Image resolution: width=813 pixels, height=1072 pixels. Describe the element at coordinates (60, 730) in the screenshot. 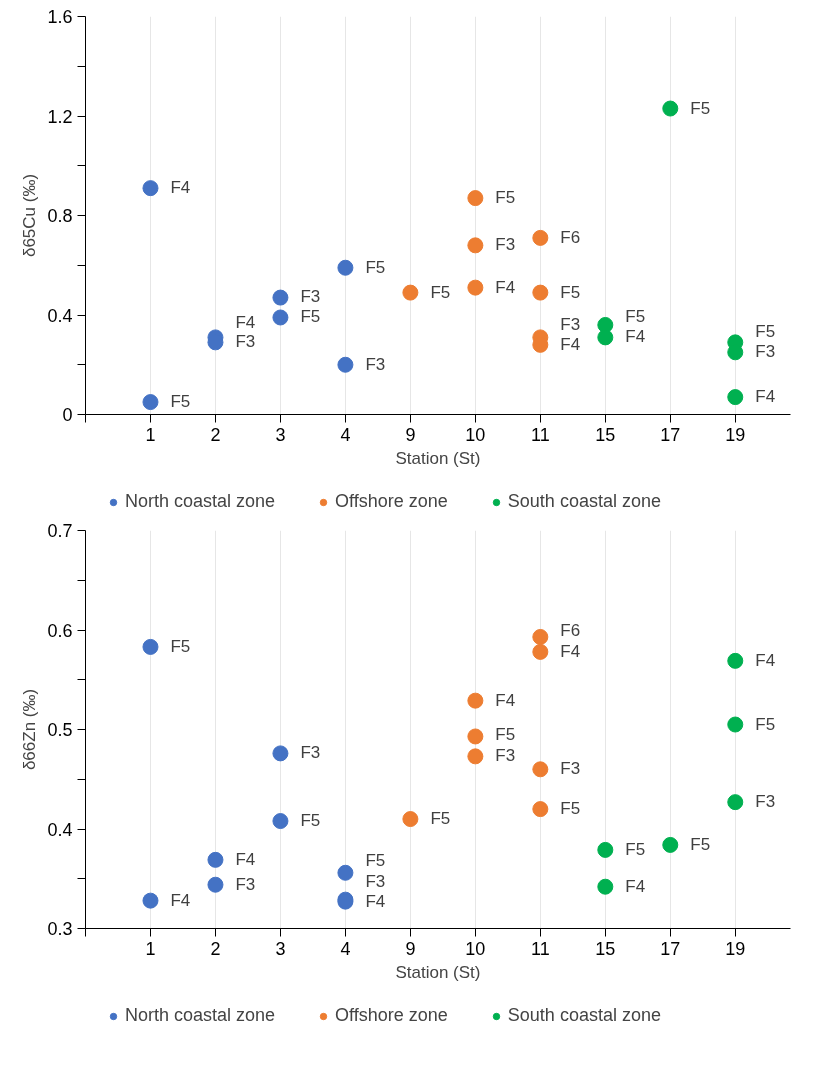

I see `y-tick-label: 0.5` at that location.